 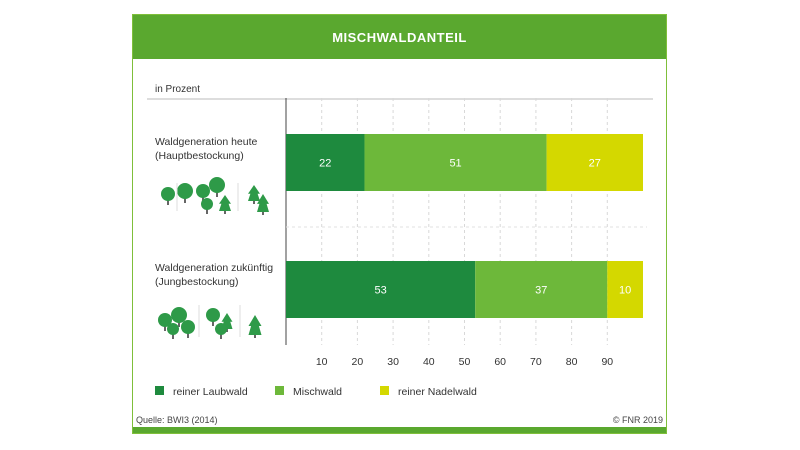 I want to click on bar-value-label-2-2: 37, so click(x=541, y=291).